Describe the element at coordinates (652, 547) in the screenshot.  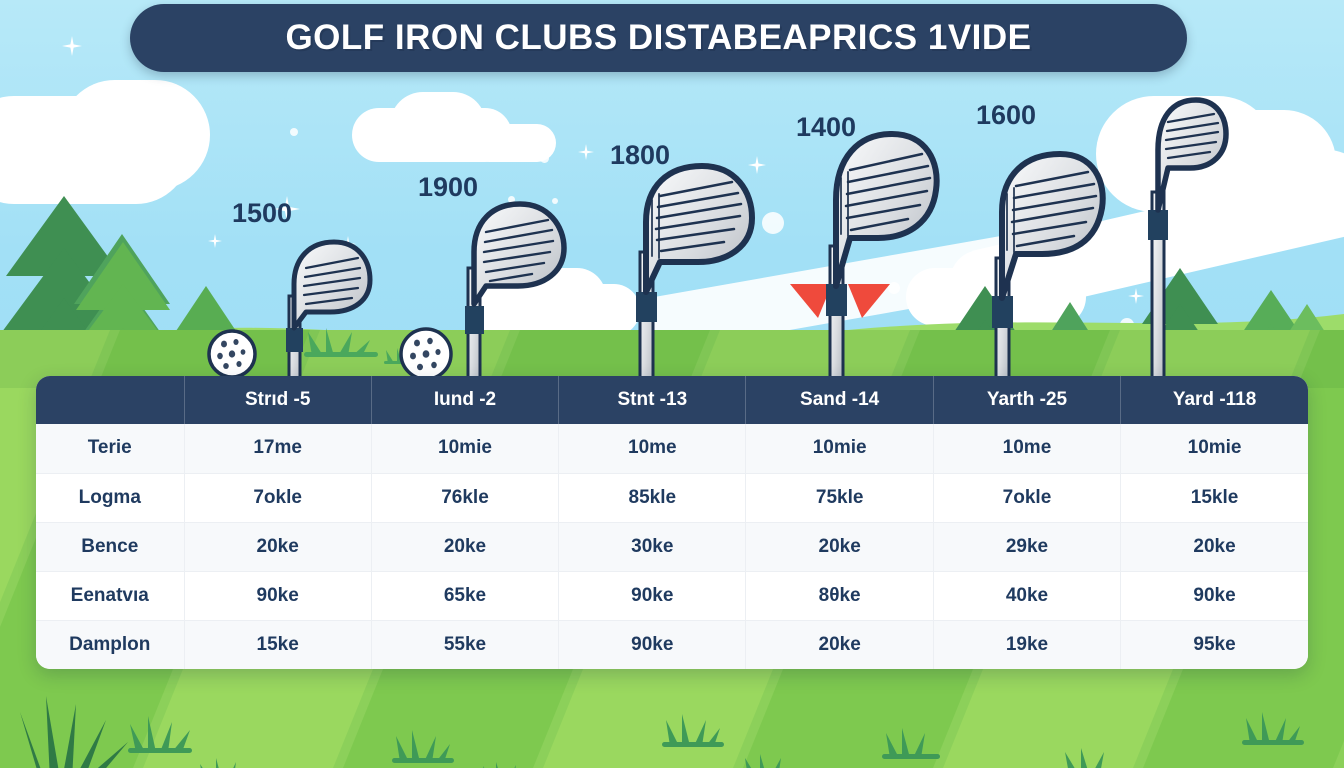
I see `cell: 30ke` at that location.